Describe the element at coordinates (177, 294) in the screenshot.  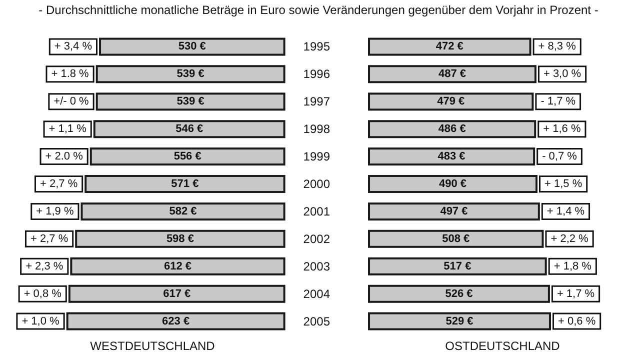
I see `data-label: 617 €` at that location.